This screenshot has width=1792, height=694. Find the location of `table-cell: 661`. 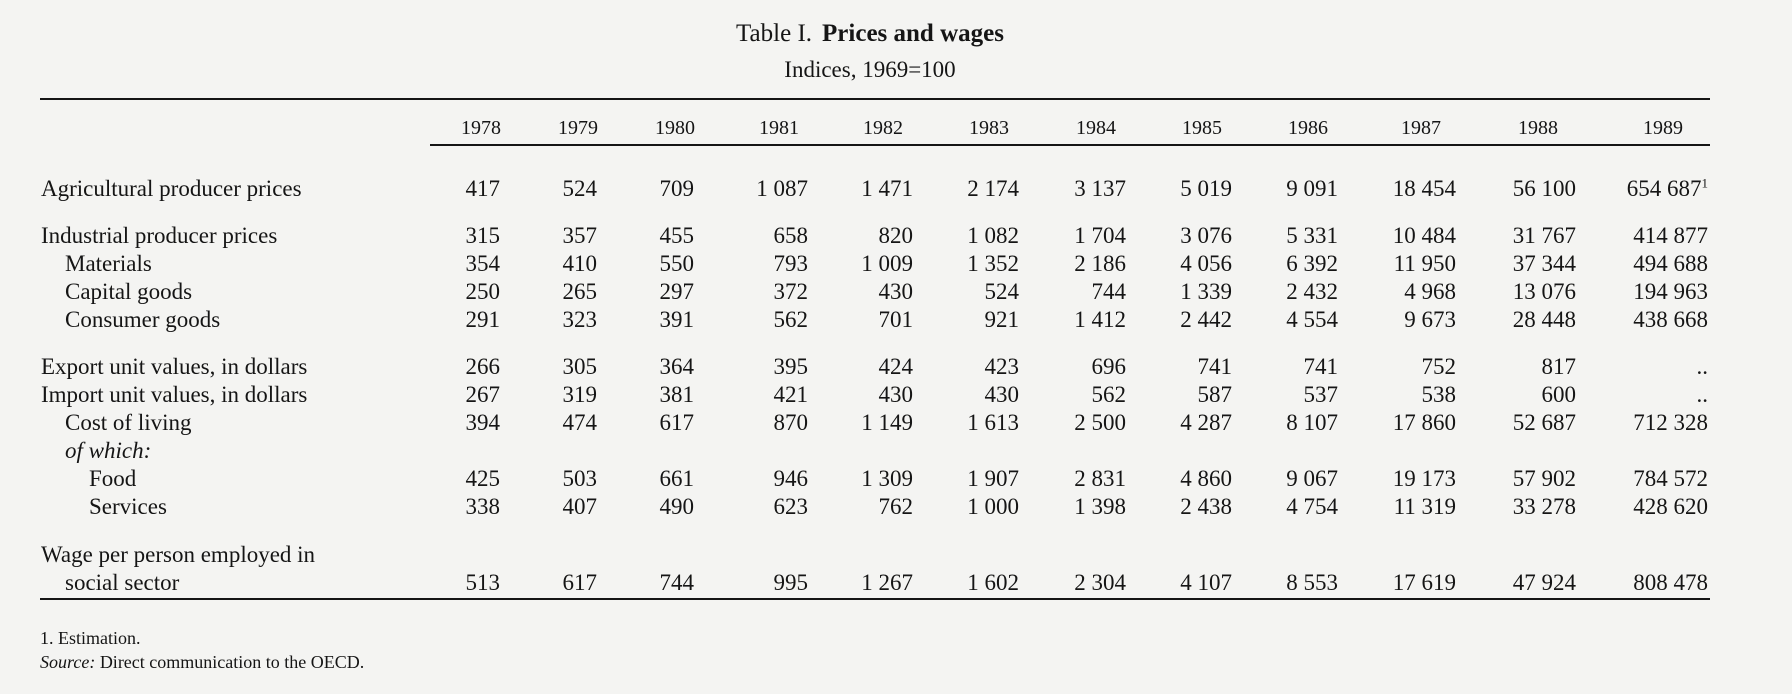

table-cell: 661 is located at coordinates (634, 479).